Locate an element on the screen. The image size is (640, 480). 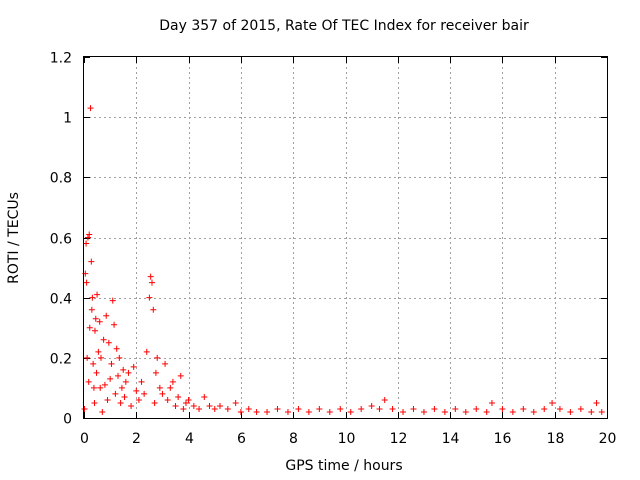
x-tick-label: 14 is located at coordinates (451, 439).